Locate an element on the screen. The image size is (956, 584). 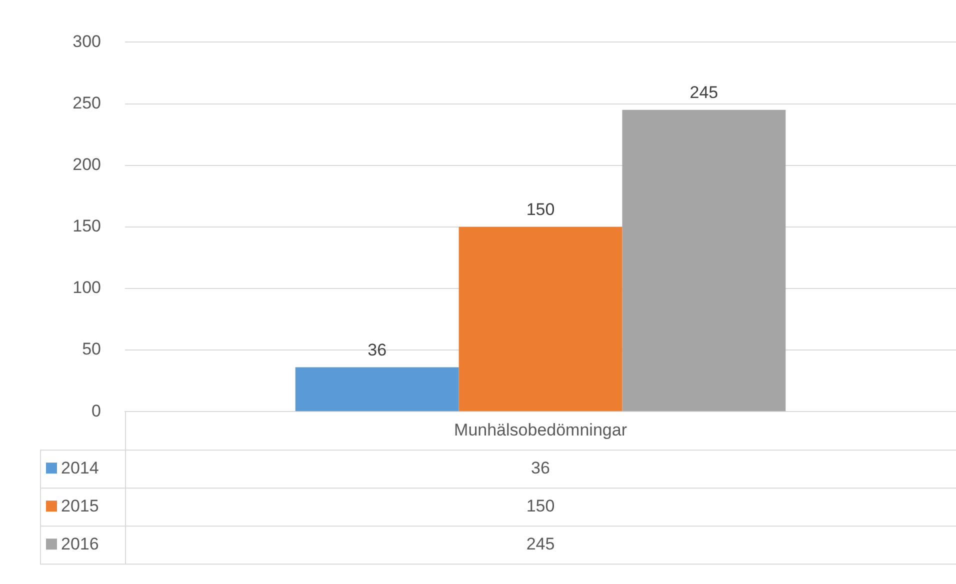
y-tick-label: 50 is located at coordinates (91, 349).